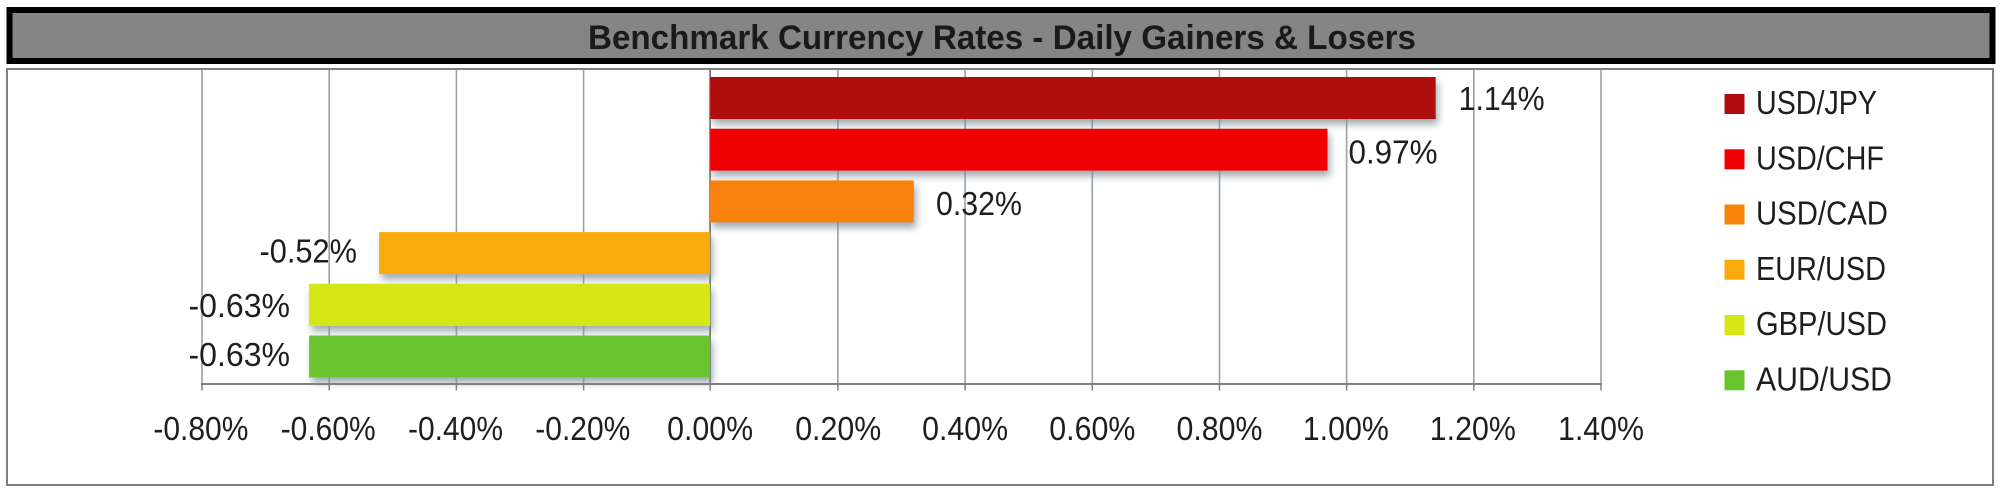 The width and height of the screenshot is (2000, 493). What do you see at coordinates (979, 203) in the screenshot?
I see `svg-text: 0.32%` at bounding box center [979, 203].